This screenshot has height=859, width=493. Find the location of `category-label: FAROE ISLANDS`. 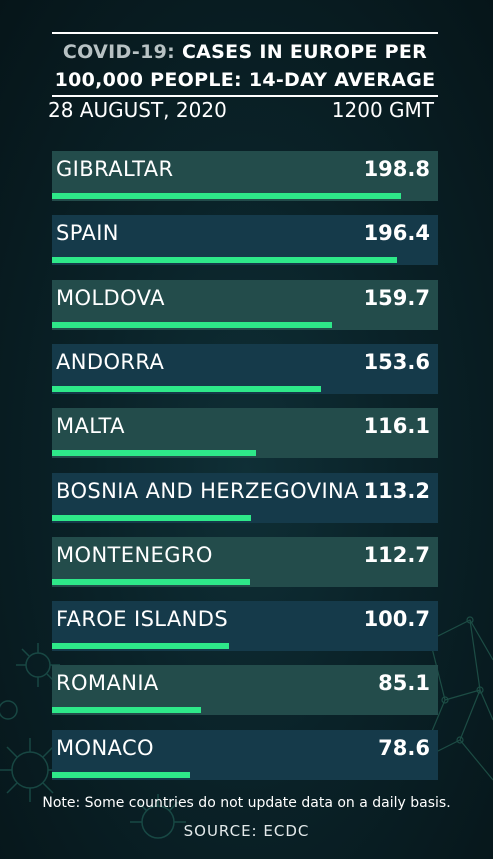

category-label: FAROE ISLANDS is located at coordinates (142, 619).